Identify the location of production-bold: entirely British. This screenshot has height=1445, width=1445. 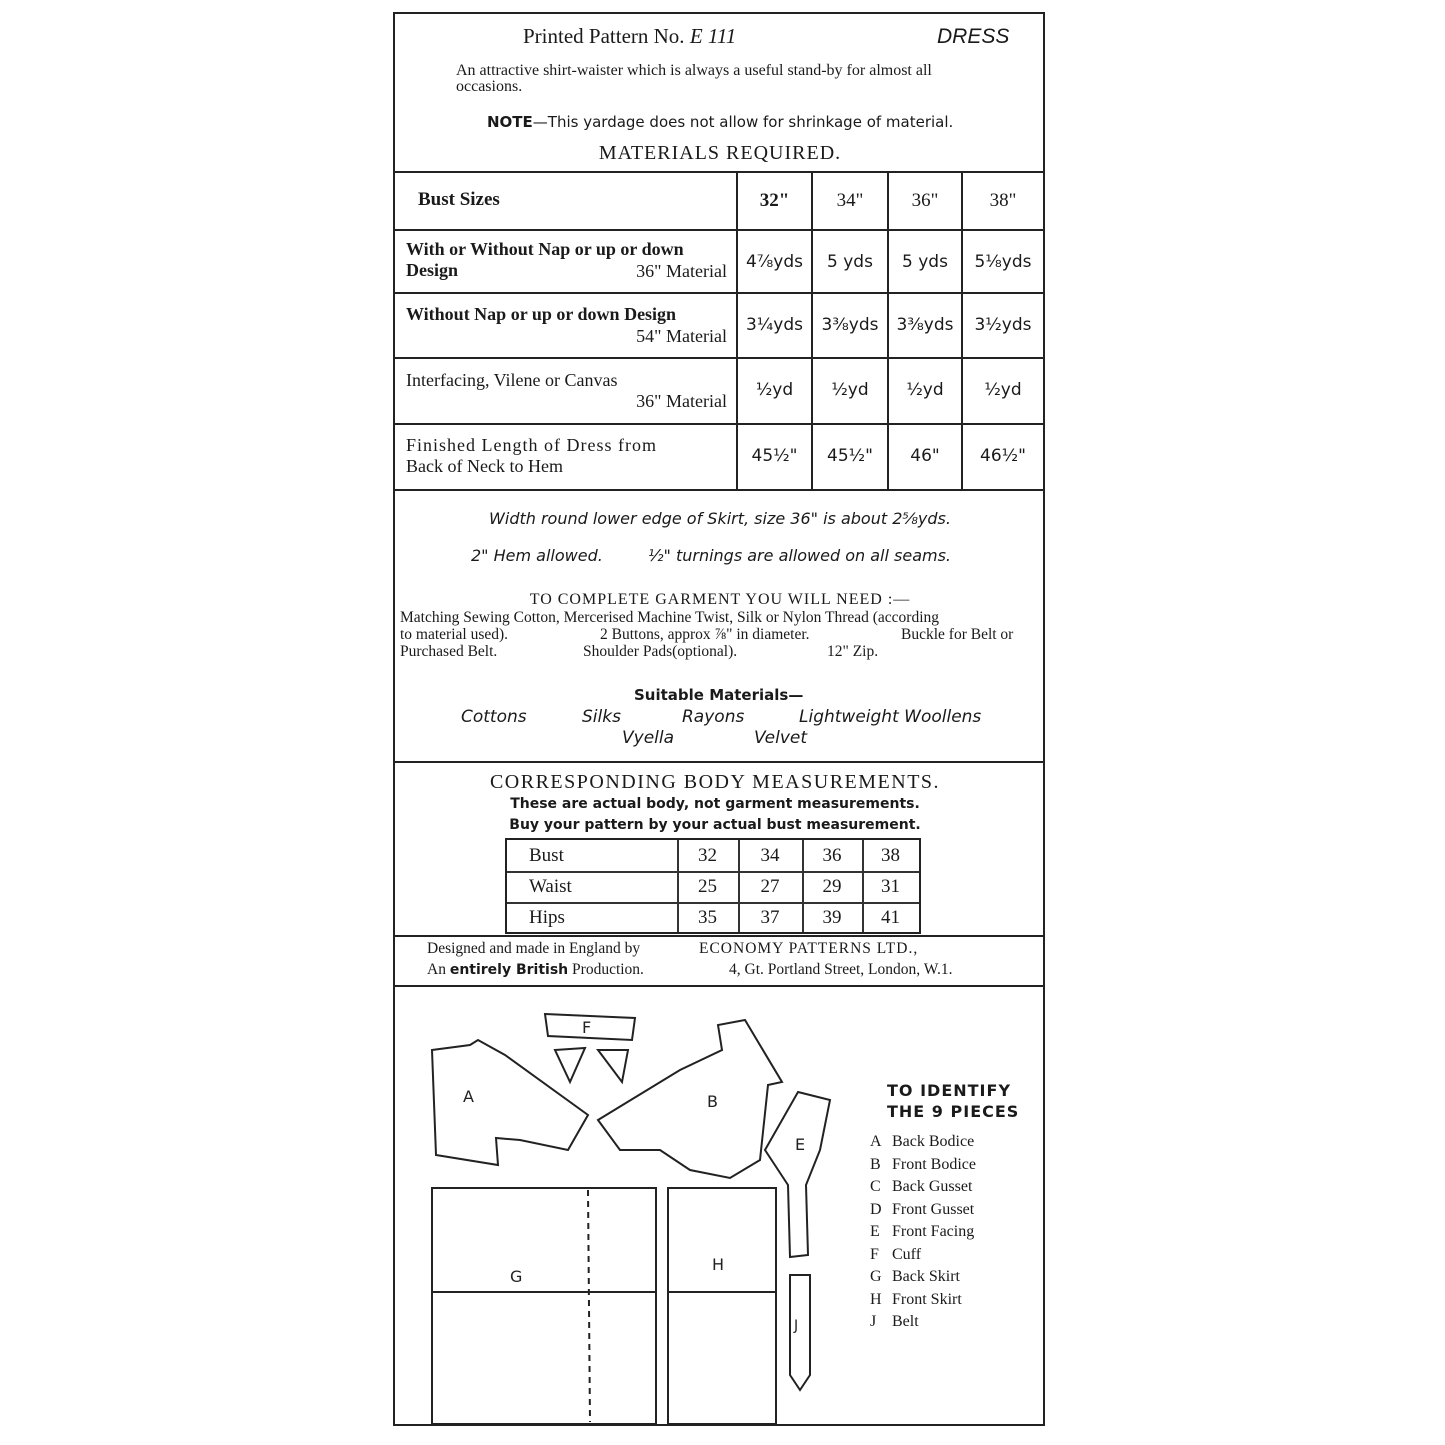
(509, 970).